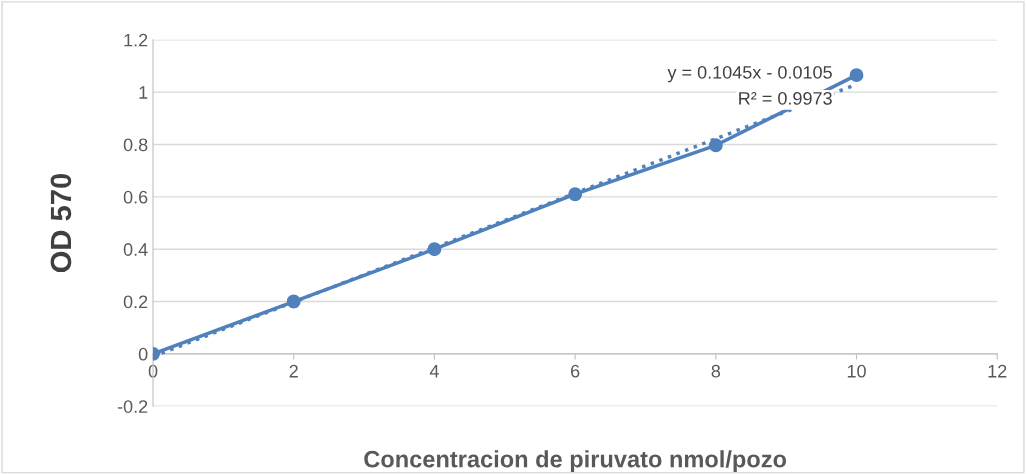 Image resolution: width=1027 pixels, height=474 pixels. Describe the element at coordinates (997, 371) in the screenshot. I see `x-tick-label: 12` at that location.